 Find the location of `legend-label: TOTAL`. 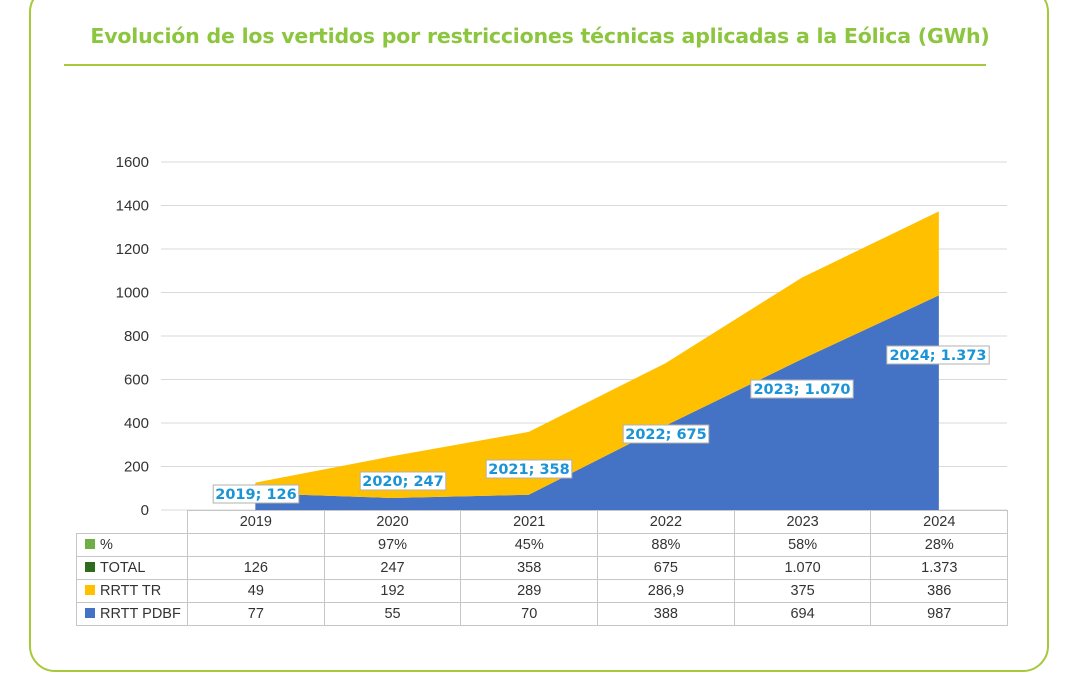

legend-label: TOTAL is located at coordinates (123, 568).